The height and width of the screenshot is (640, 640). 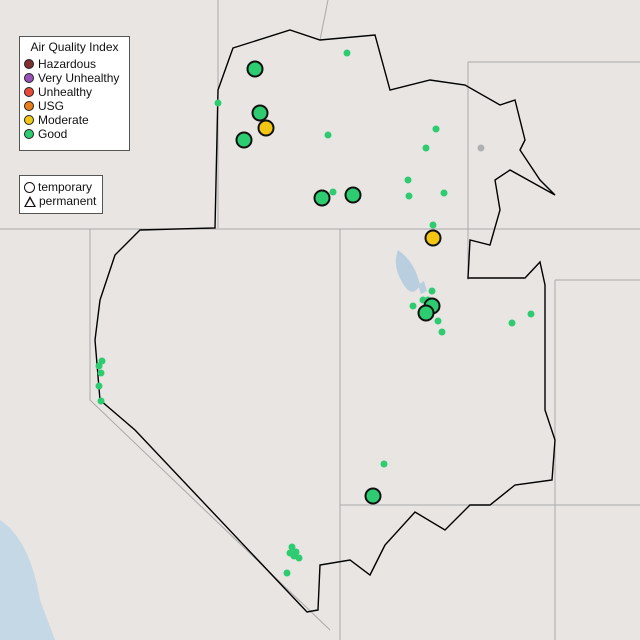 I want to click on circle-icon, so click(x=29, y=187).